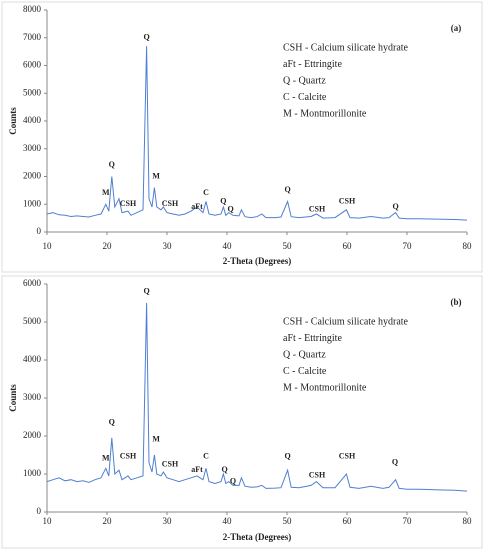 The width and height of the screenshot is (484, 550). I want to click on panel-label: (a), so click(456, 28).